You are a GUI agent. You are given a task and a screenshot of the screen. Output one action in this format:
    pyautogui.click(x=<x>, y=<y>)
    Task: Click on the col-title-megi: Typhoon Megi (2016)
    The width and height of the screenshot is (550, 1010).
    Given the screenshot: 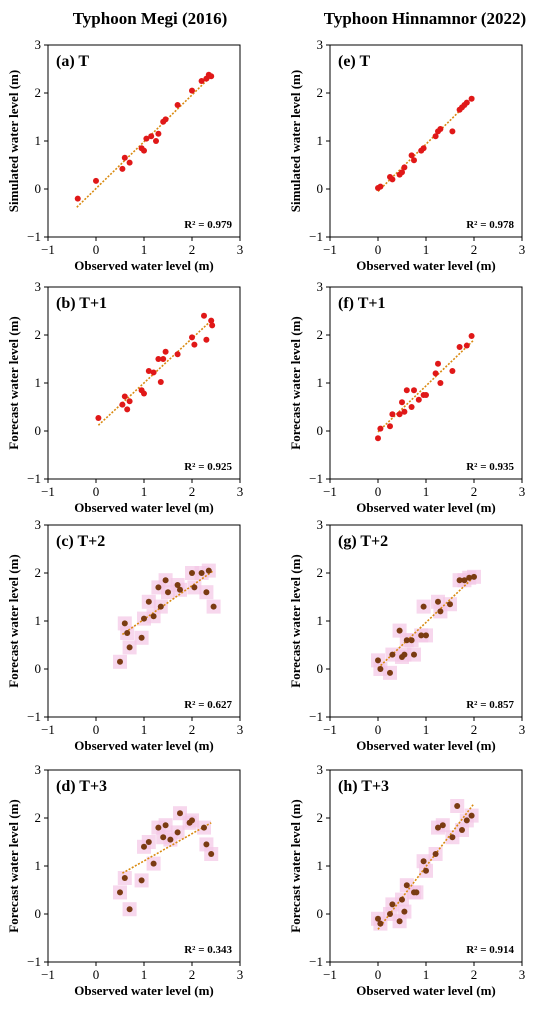 What is the action you would take?
    pyautogui.click(x=150, y=18)
    